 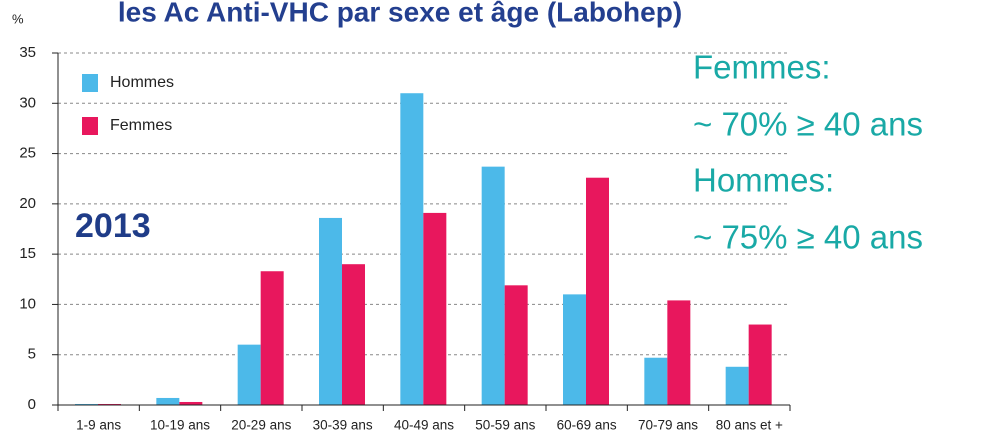 What do you see at coordinates (668, 425) in the screenshot?
I see `x-tick-label: 70-79 ans` at bounding box center [668, 425].